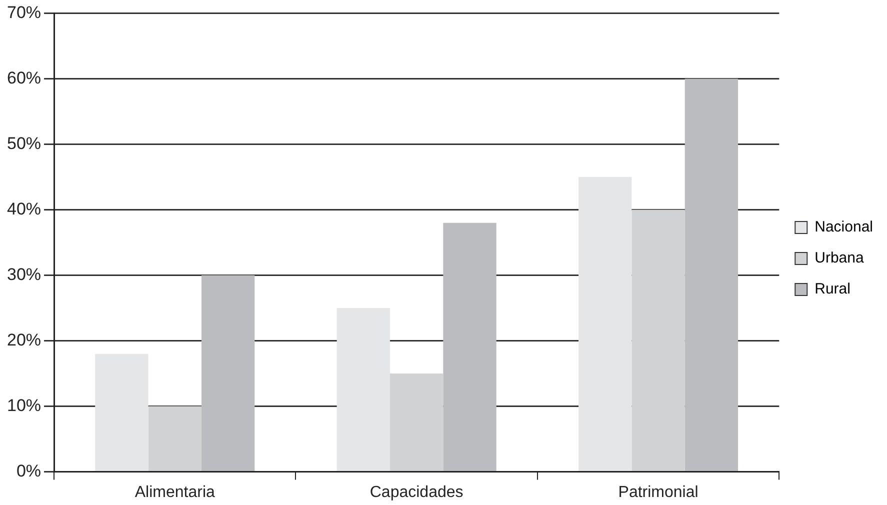 The height and width of the screenshot is (505, 887). I want to click on y-tick-label: 10%, so click(24, 405).